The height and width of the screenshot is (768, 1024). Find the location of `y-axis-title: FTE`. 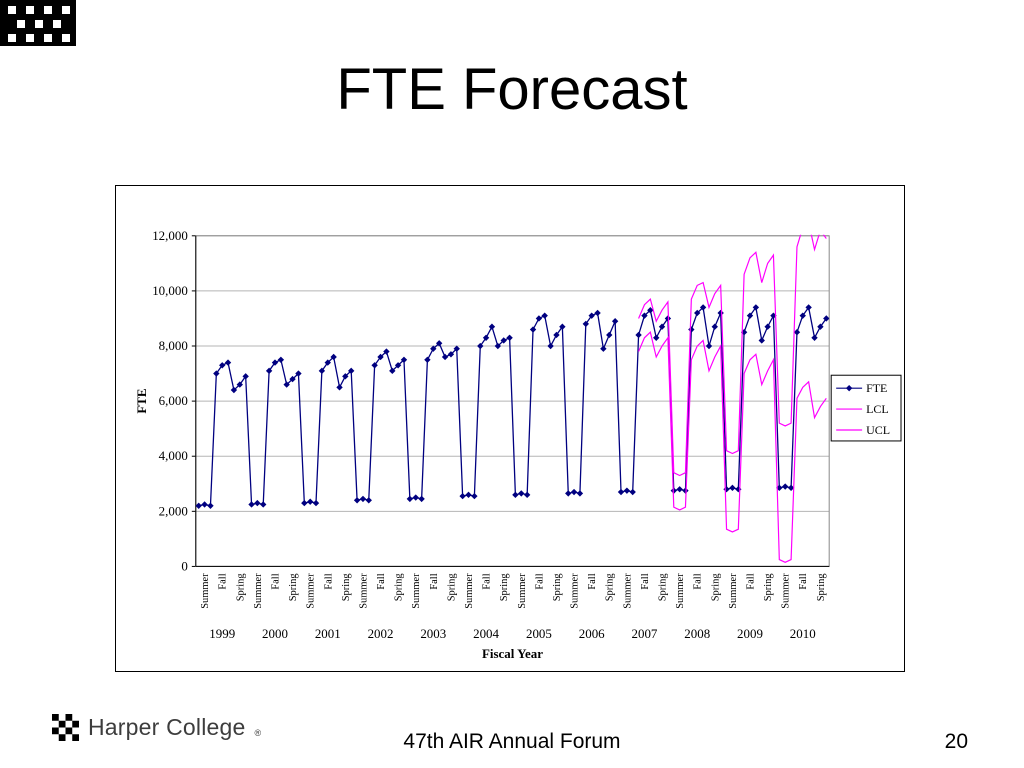

y-axis-title: FTE is located at coordinates (141, 401).